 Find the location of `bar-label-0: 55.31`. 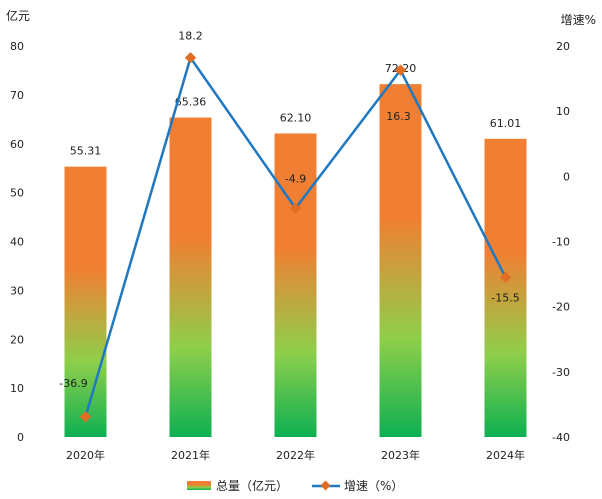

bar-label-0: 55.31 is located at coordinates (86, 151).